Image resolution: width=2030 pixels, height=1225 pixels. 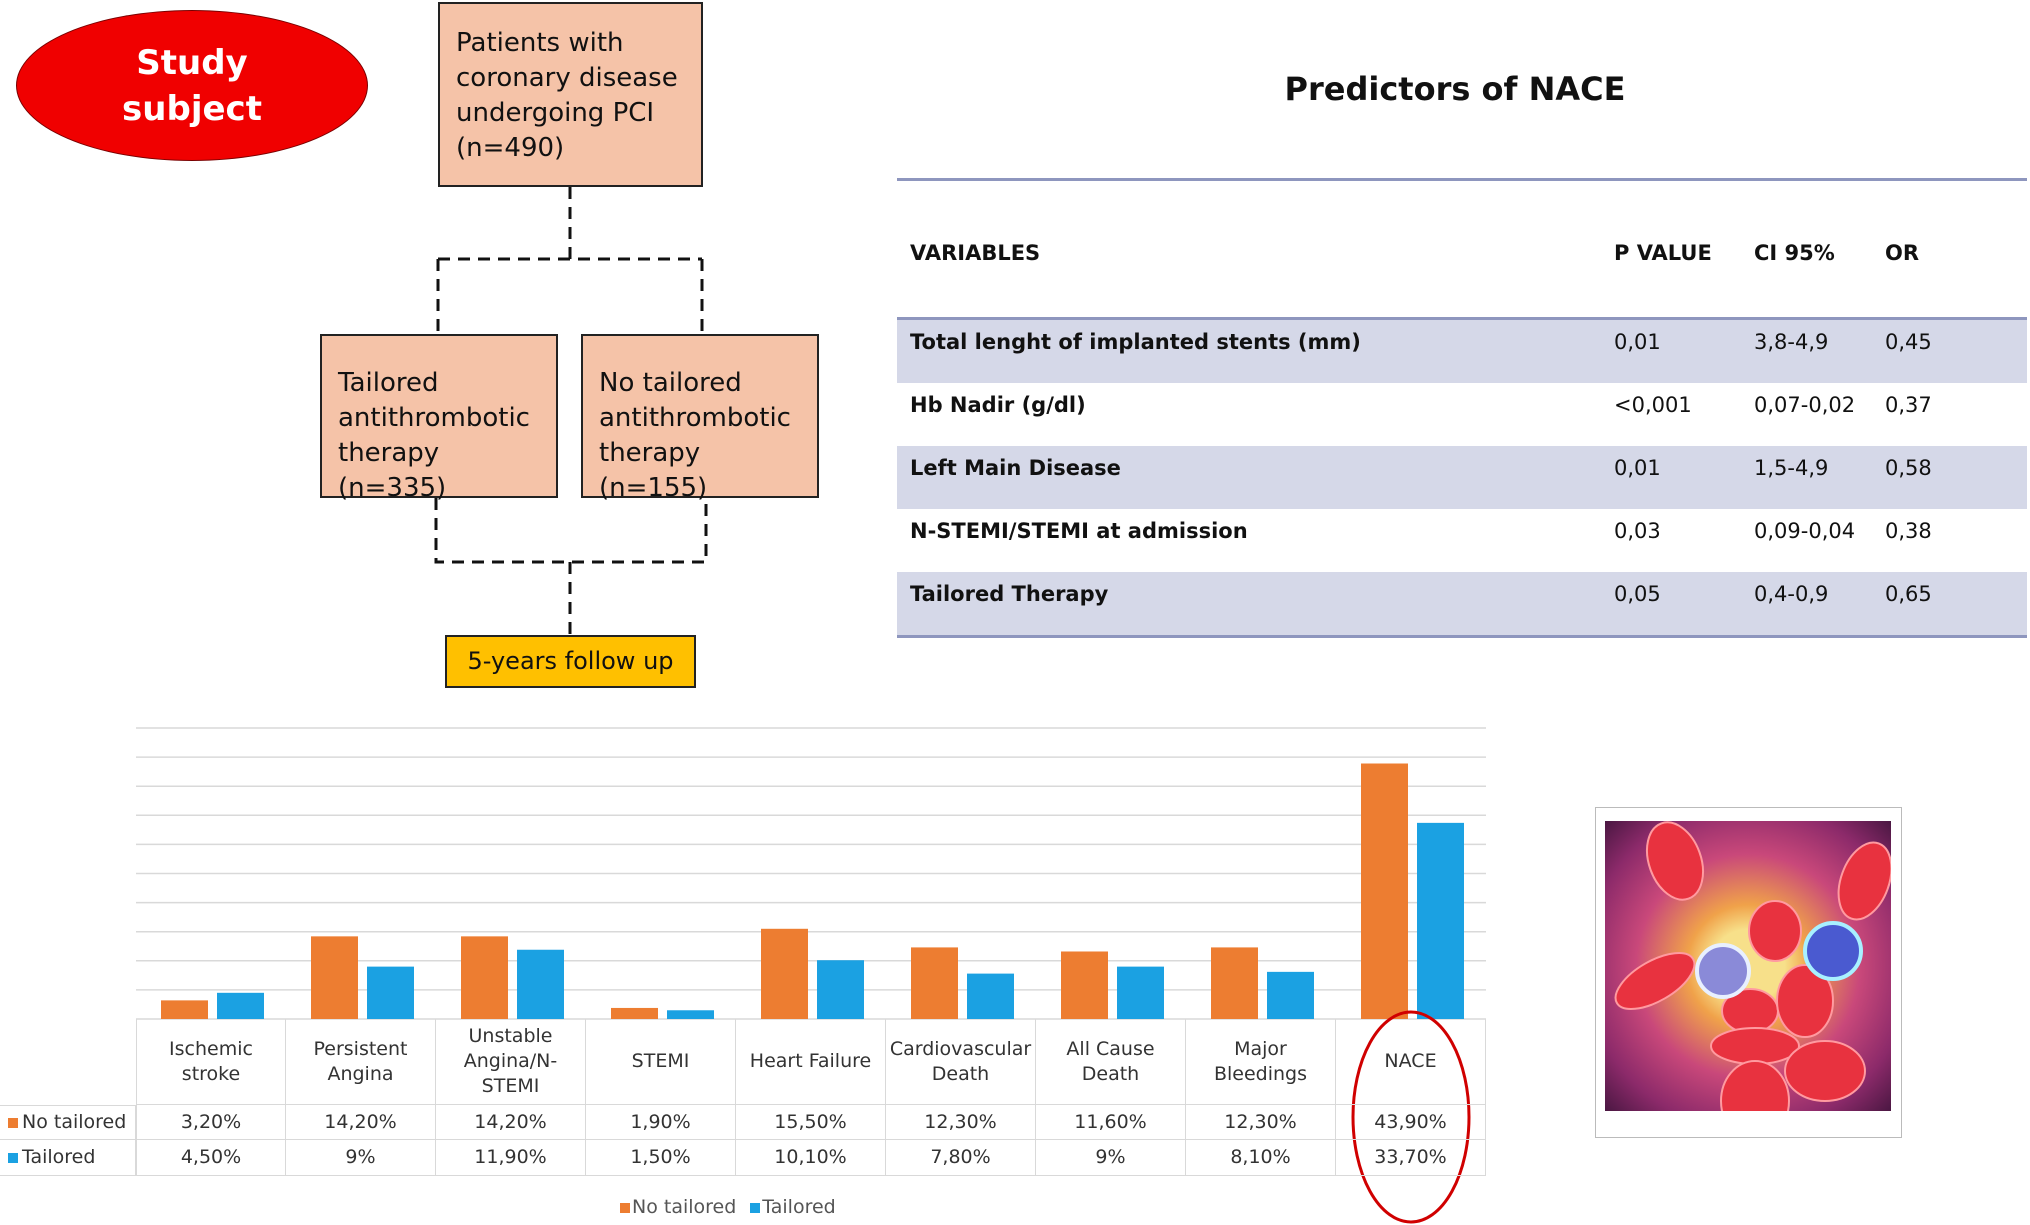 What do you see at coordinates (1791, 342) in the screenshot?
I see `cell-2: 3,8-4,9` at bounding box center [1791, 342].